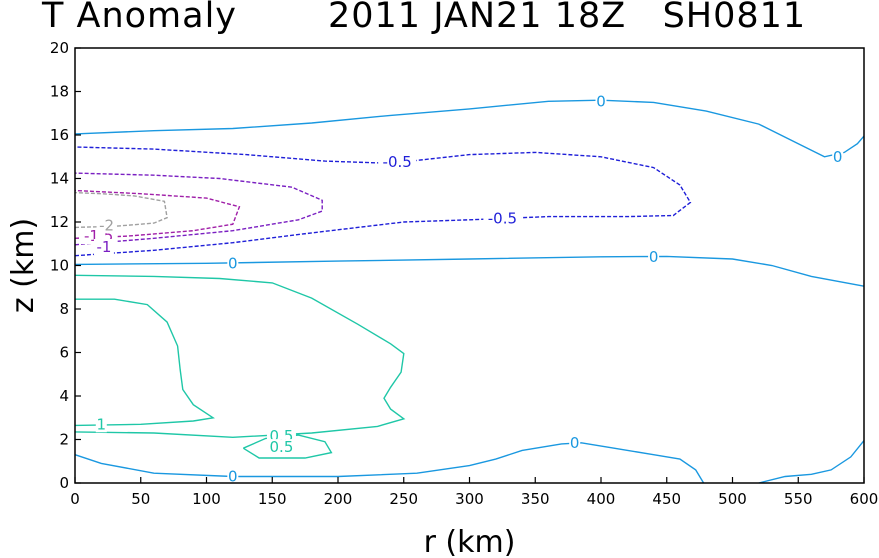 The height and width of the screenshot is (558, 879). What do you see at coordinates (23, 265) in the screenshot?
I see `y-axis-label: z (km)` at bounding box center [23, 265].